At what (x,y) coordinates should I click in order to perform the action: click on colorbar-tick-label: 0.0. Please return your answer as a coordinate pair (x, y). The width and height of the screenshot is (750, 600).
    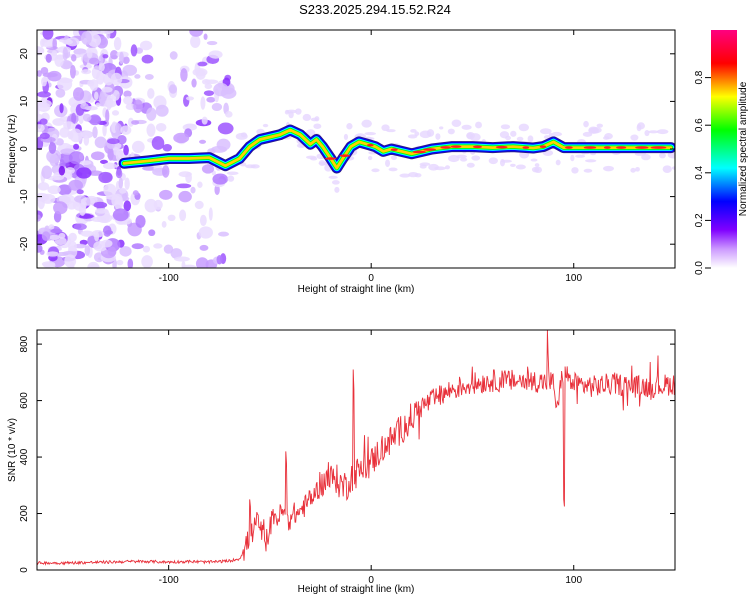
    Looking at the image, I should click on (699, 268).